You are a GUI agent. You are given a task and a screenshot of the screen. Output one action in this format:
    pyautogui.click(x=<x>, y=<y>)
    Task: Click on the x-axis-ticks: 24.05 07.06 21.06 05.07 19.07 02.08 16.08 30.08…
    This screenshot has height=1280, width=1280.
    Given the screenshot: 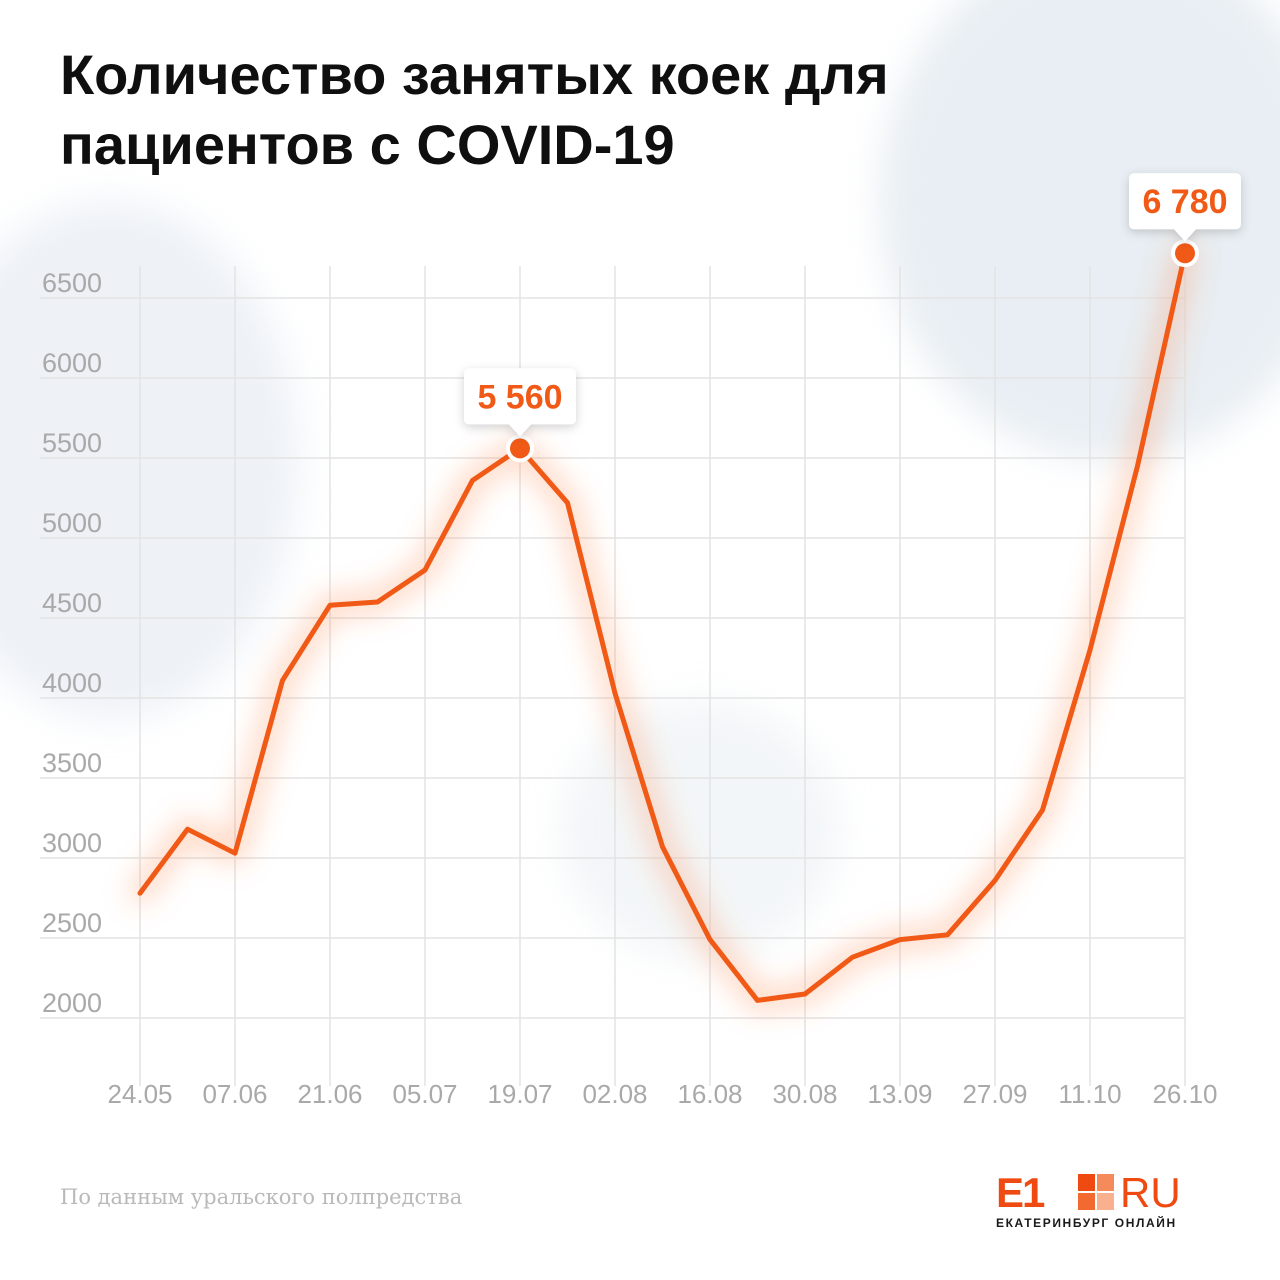 What is the action you would take?
    pyautogui.click(x=662, y=1094)
    